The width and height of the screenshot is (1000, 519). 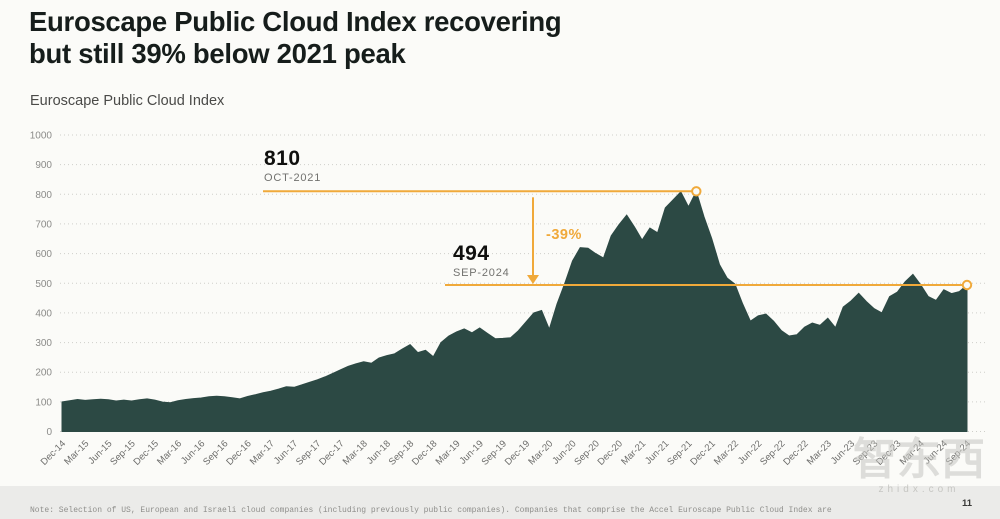 I want to click on x-tick-label: Dec-20, so click(x=610, y=452).